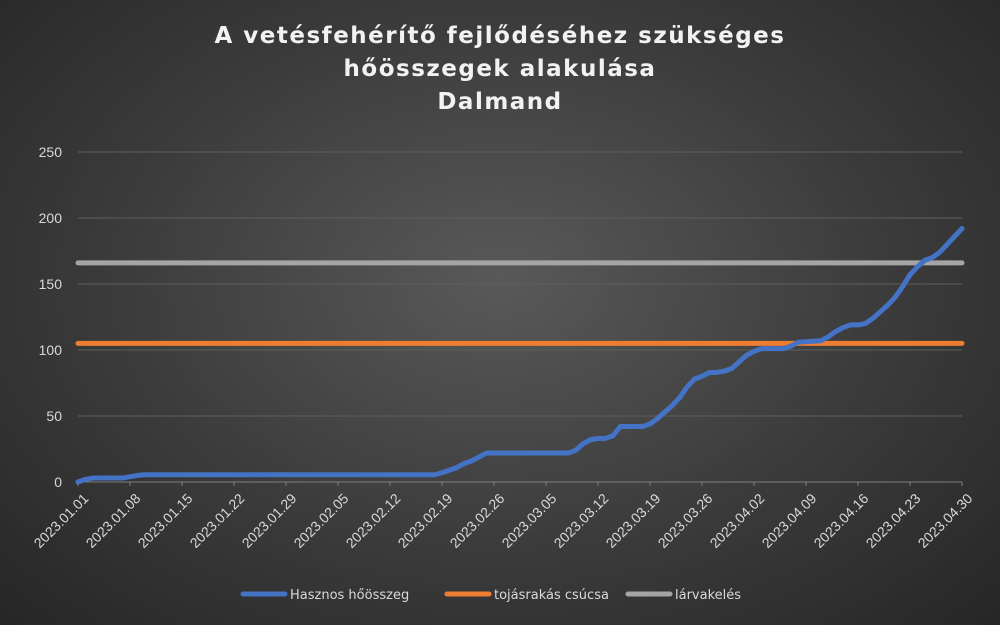 The height and width of the screenshot is (625, 1000). Describe the element at coordinates (425, 520) in the screenshot. I see `x-tick-label: 2023.02.19` at that location.